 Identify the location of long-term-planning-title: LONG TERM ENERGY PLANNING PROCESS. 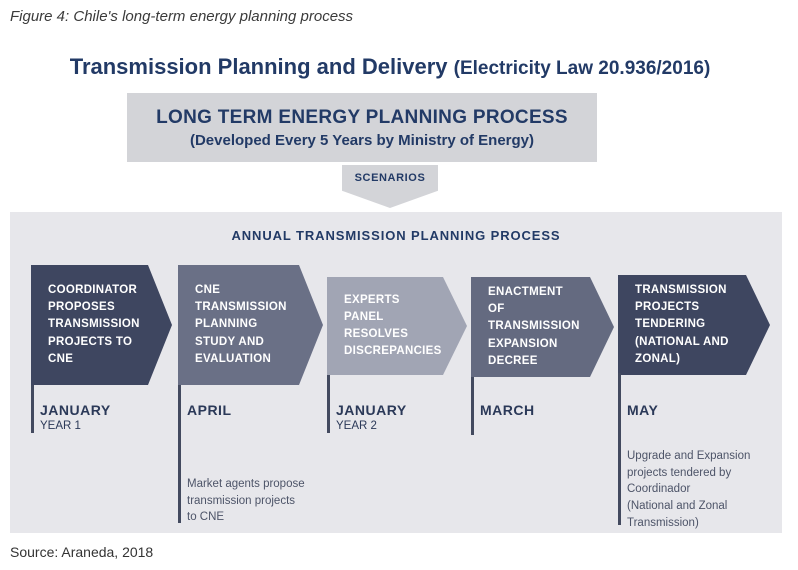
(362, 117).